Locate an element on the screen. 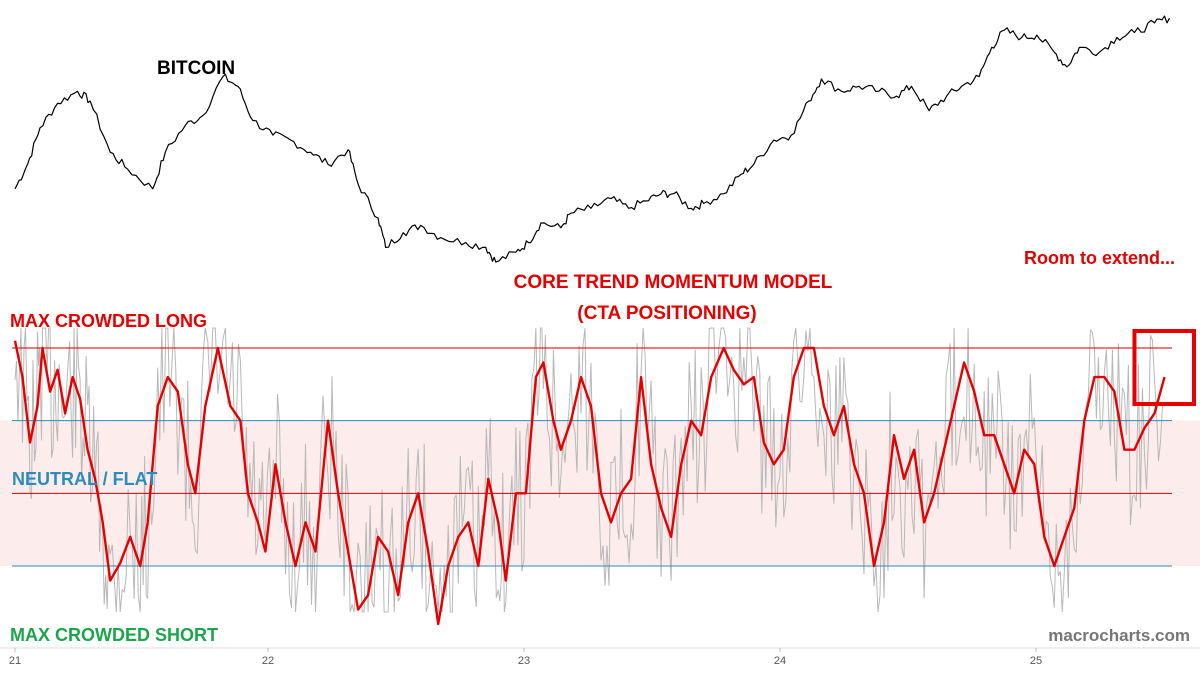  price-label: BITCOIN is located at coordinates (196, 68).